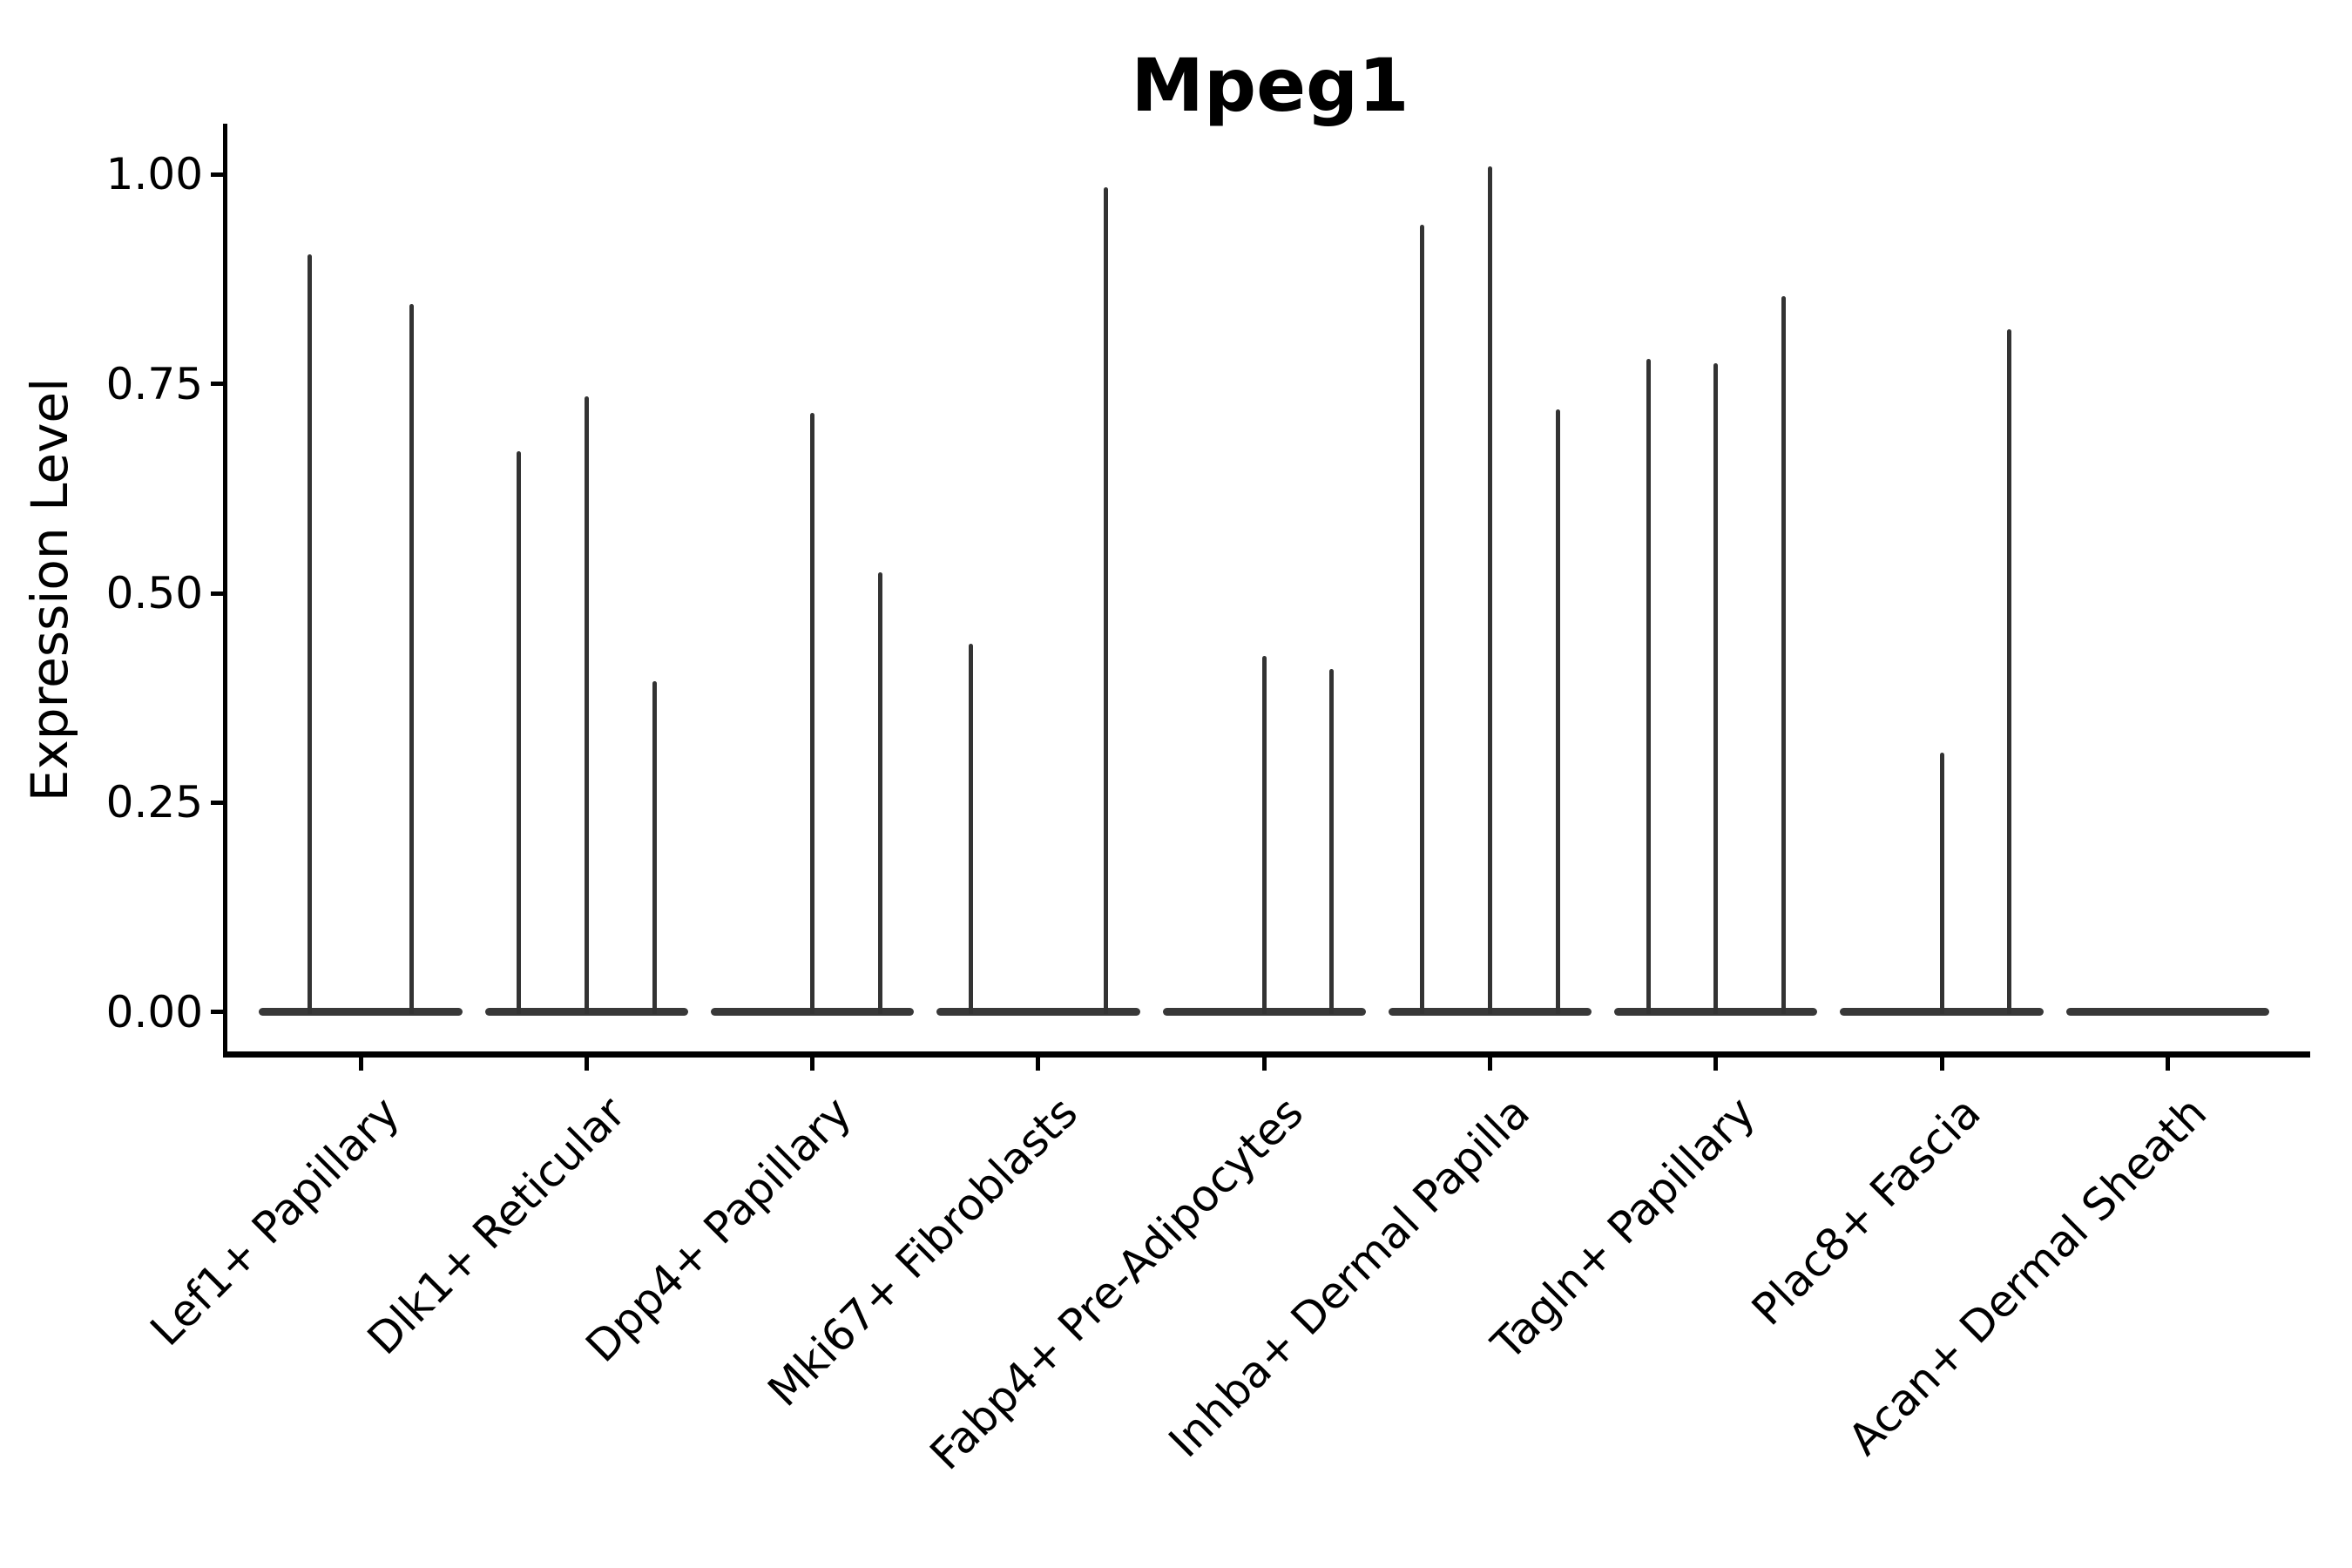 The height and width of the screenshot is (1568, 2352). Describe the element at coordinates (225, 590) in the screenshot. I see `y-axis-spine` at that location.